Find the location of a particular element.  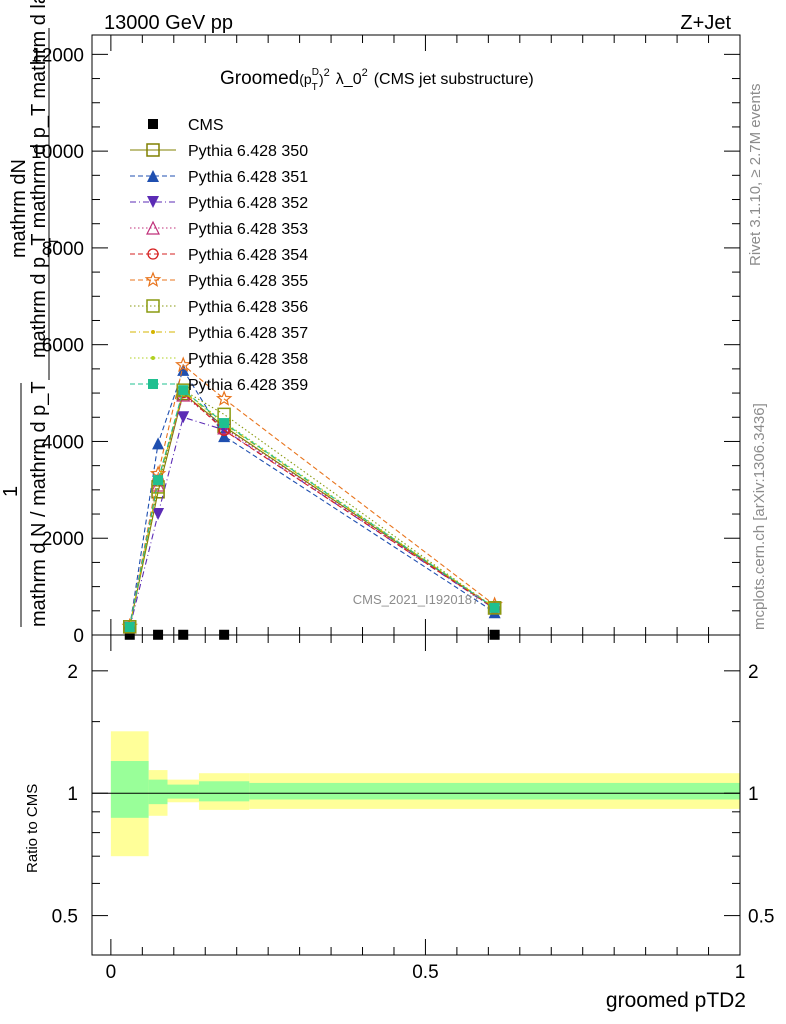

legend-entry: Pythia 6.428 358 is located at coordinates (219, 359).